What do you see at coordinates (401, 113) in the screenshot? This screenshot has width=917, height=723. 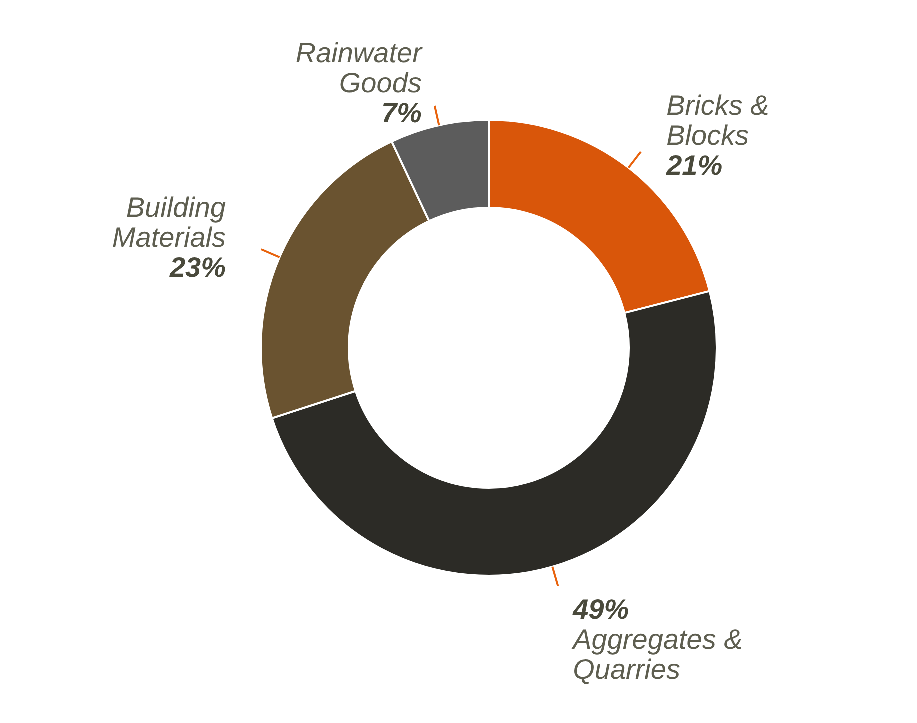 I see `data-label: 7%` at bounding box center [401, 113].